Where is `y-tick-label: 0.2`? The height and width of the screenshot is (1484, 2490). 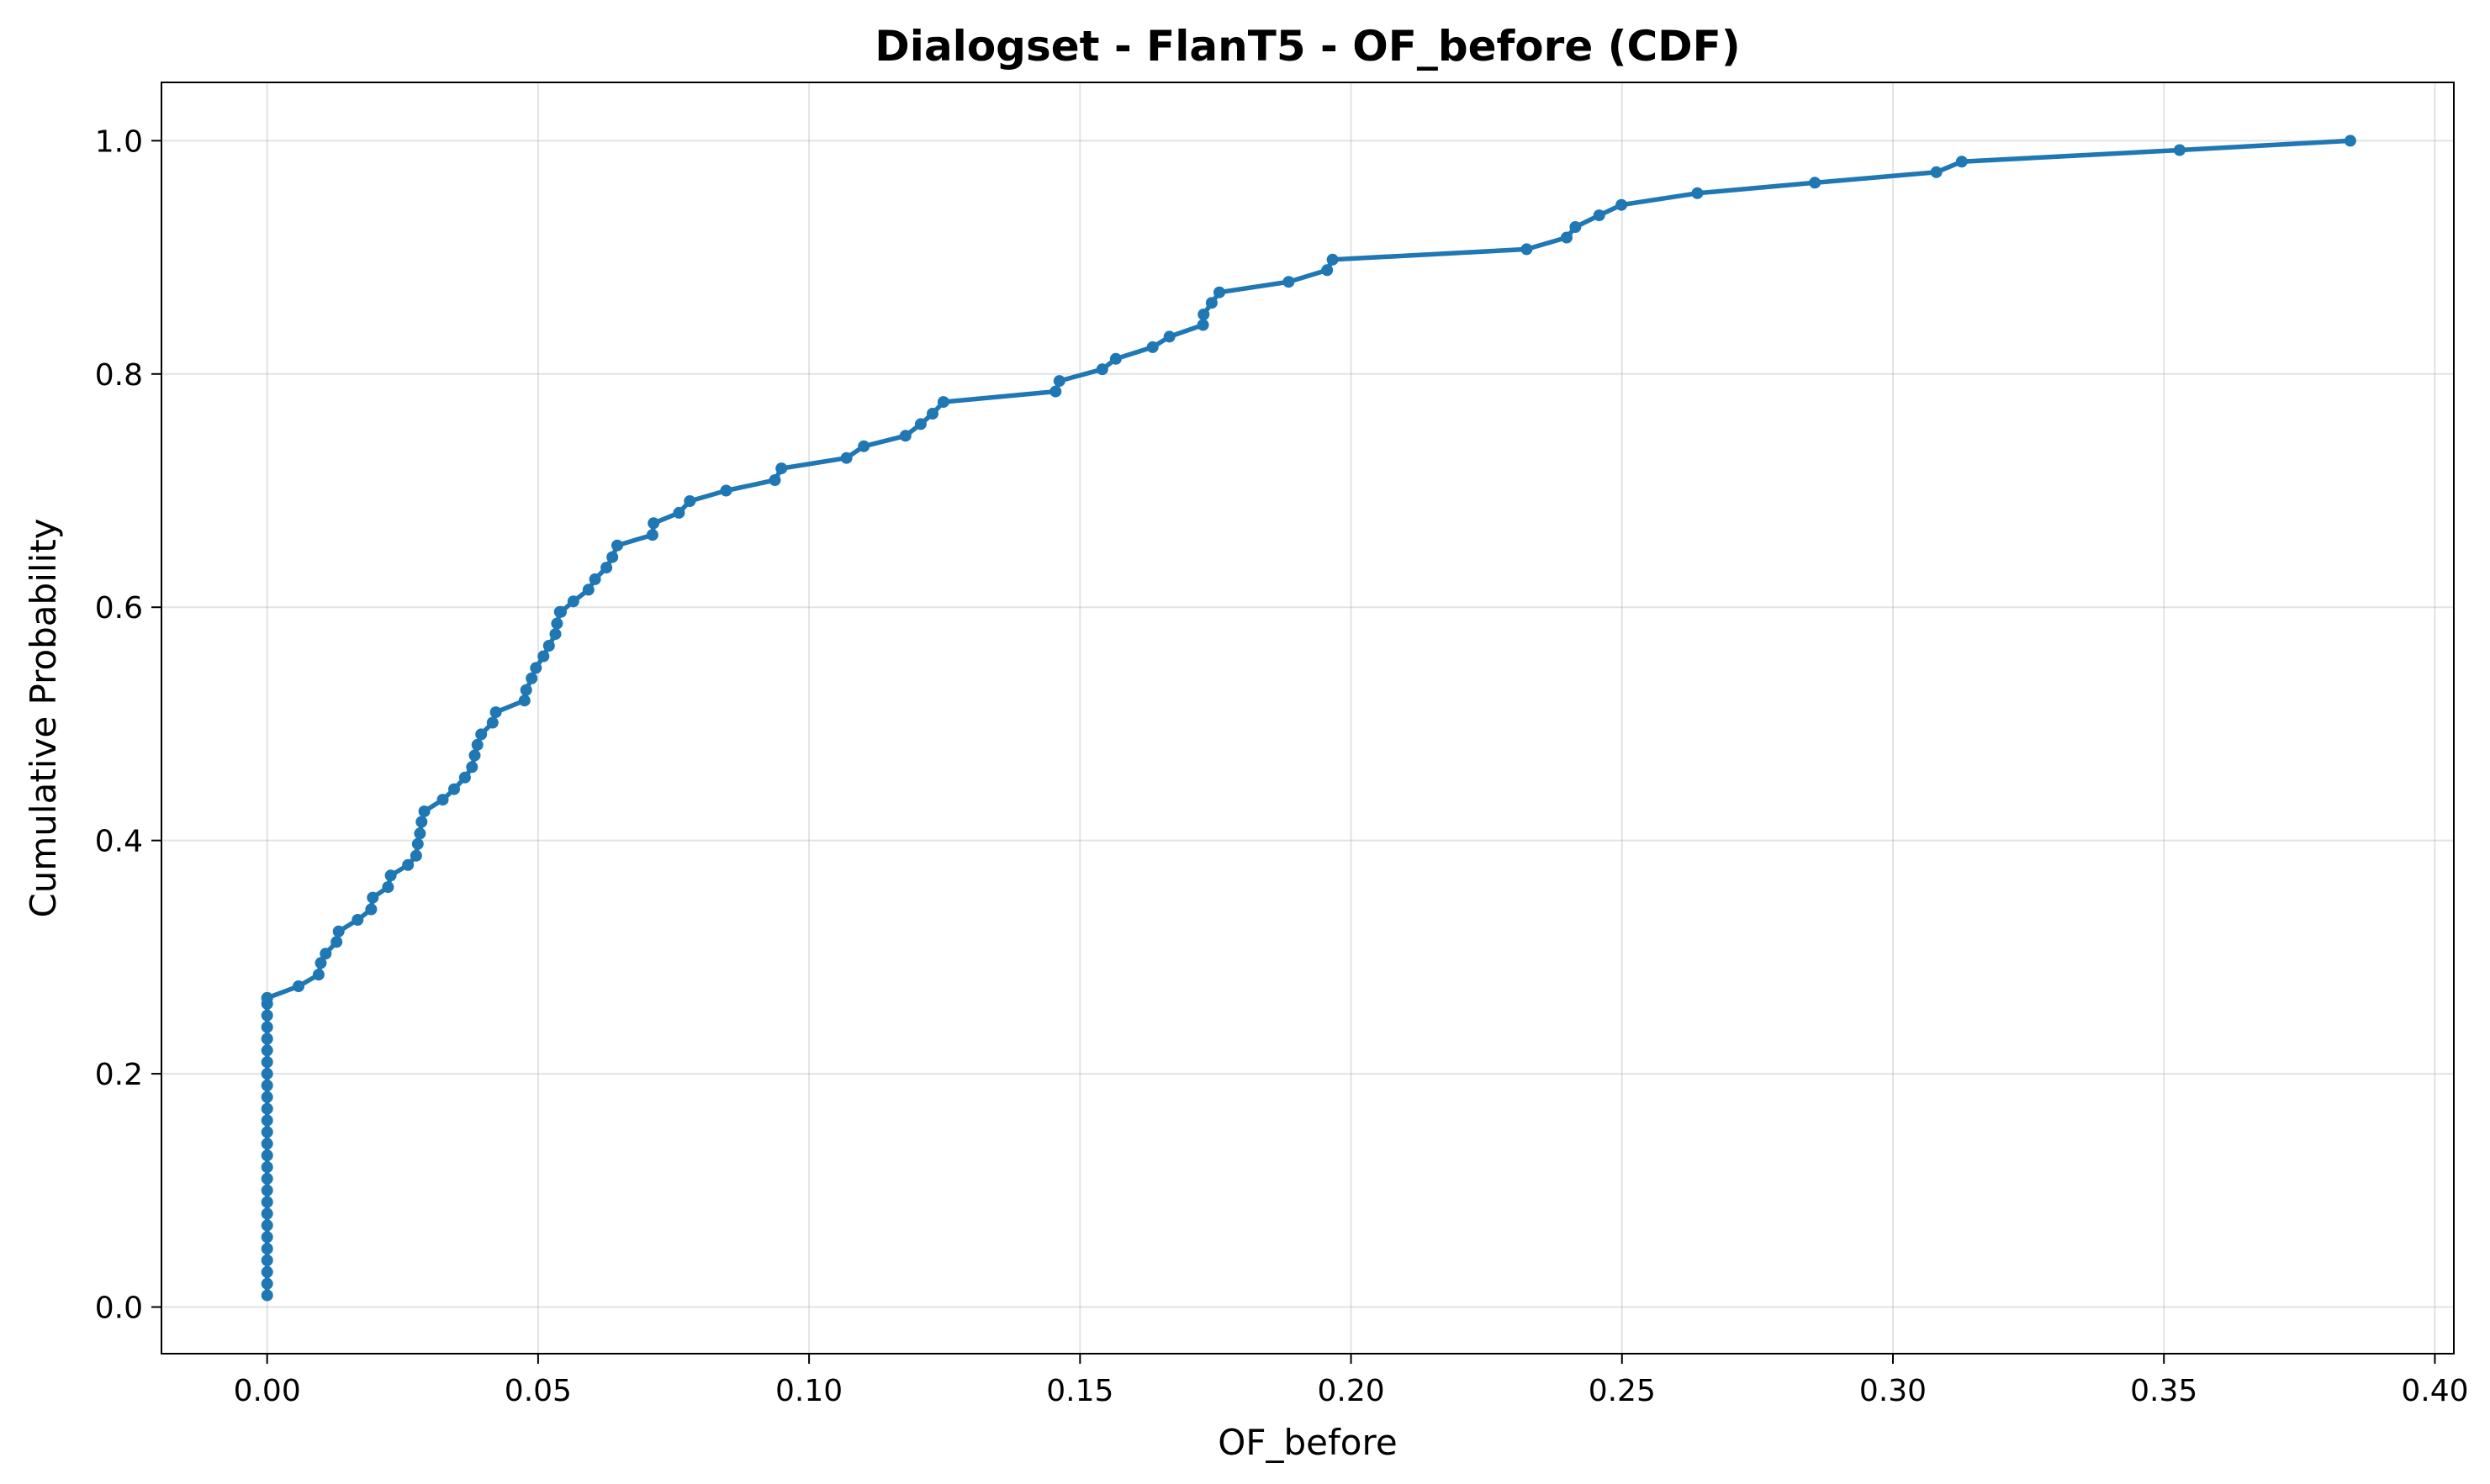
y-tick-label: 0.2 is located at coordinates (119, 1075).